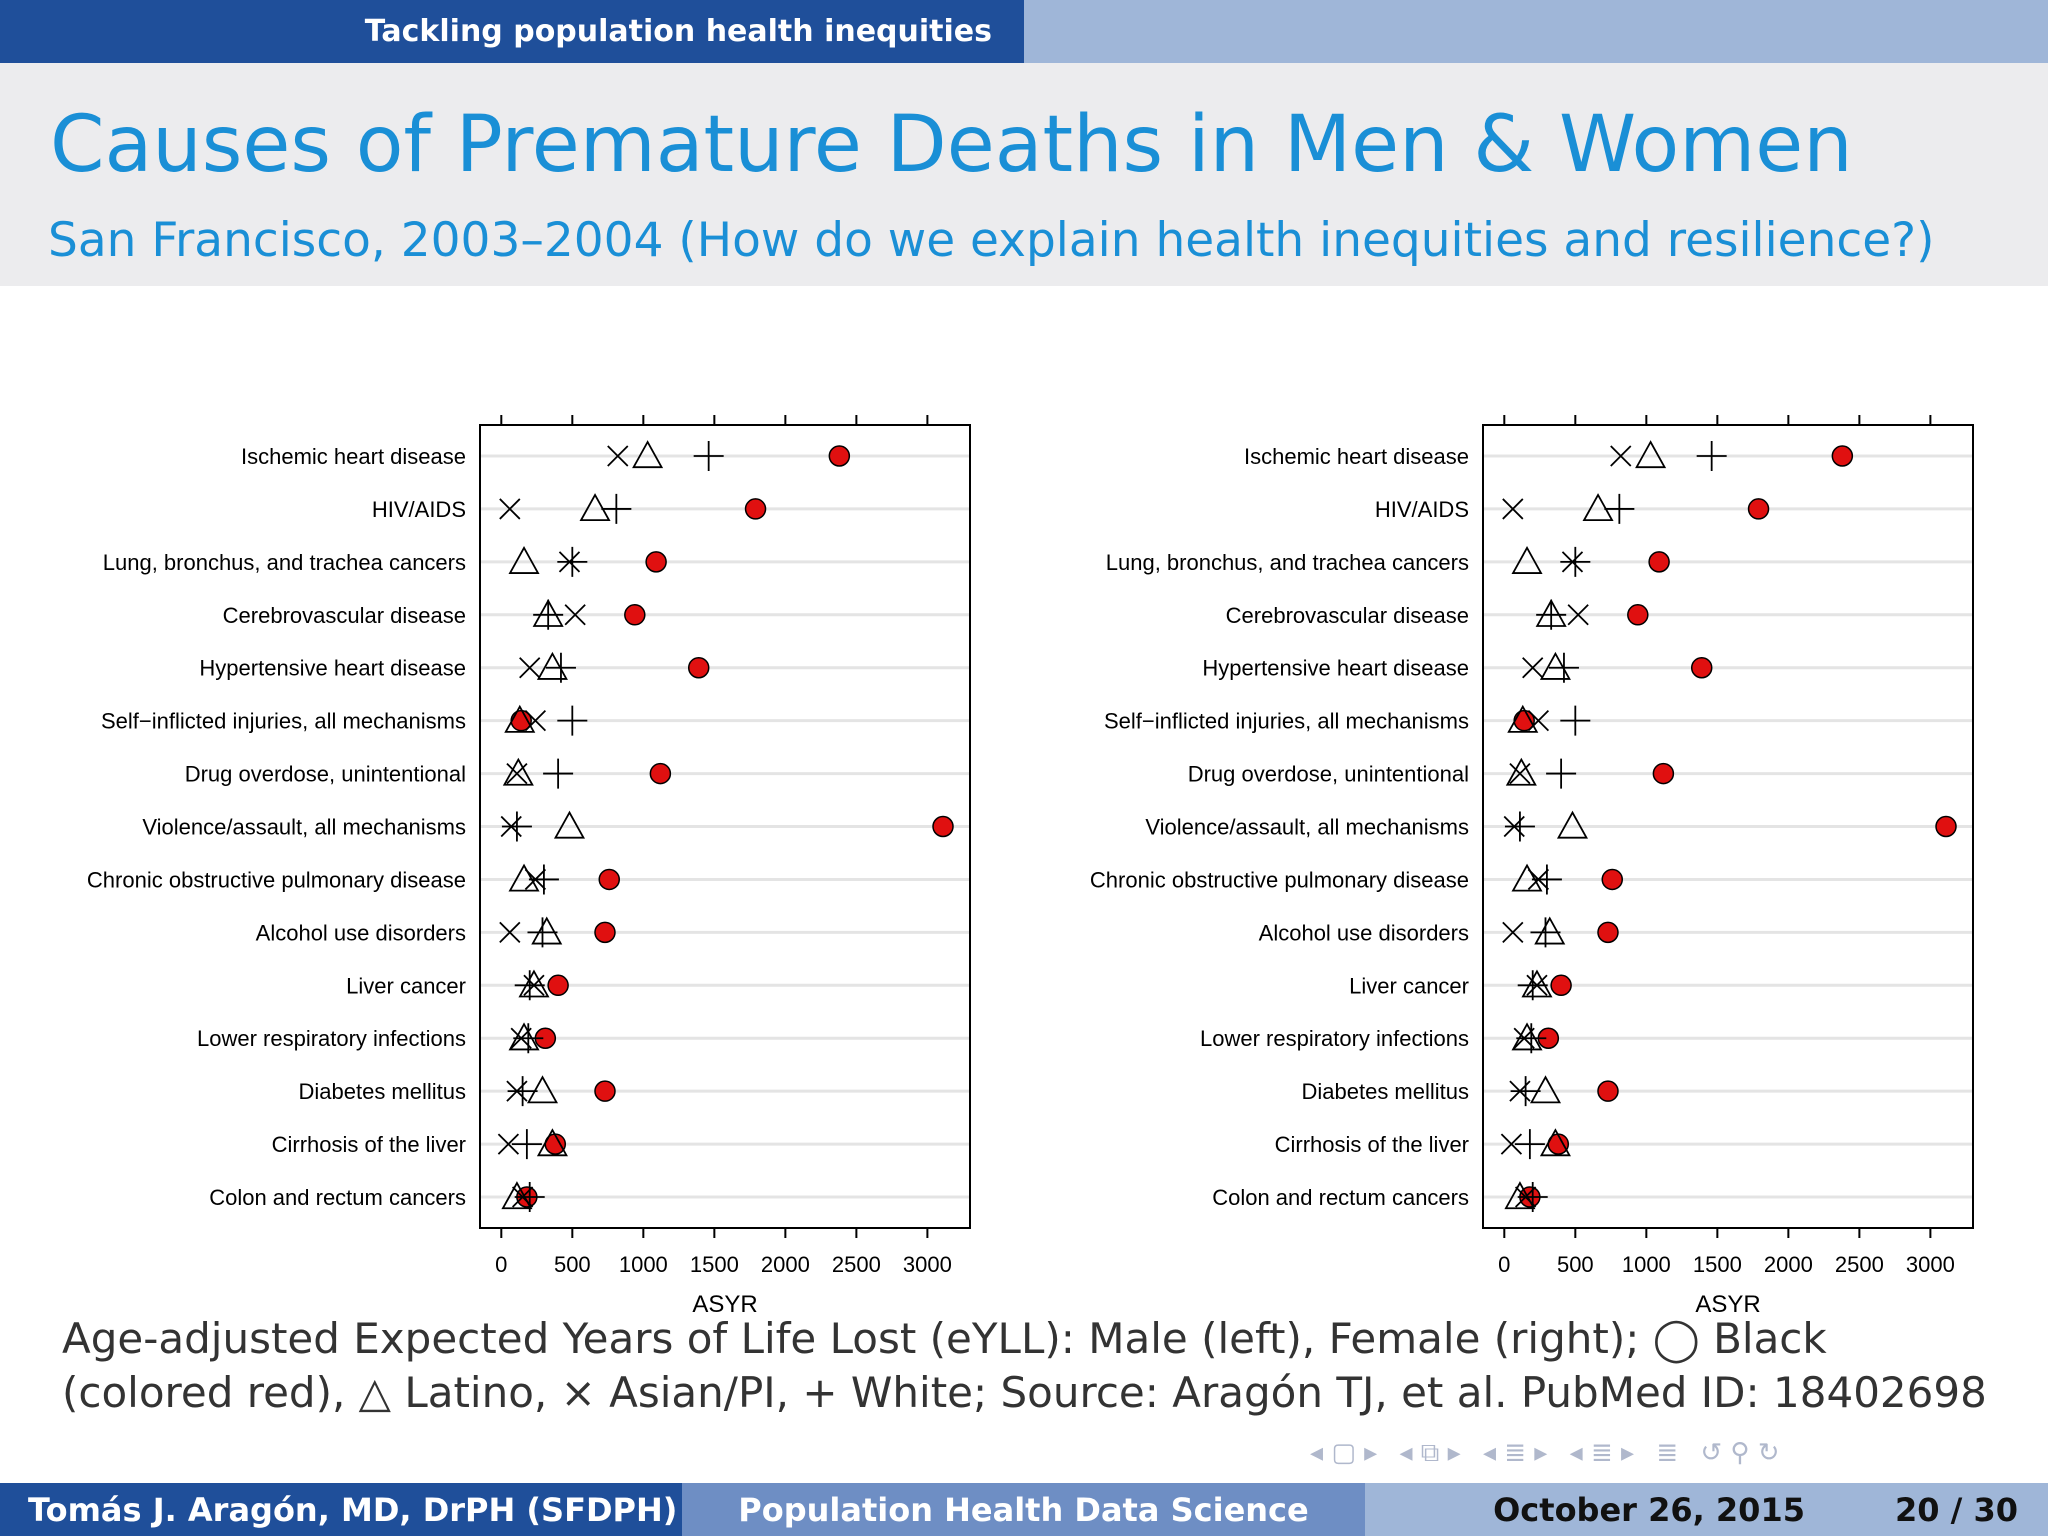 This screenshot has height=1536, width=2048. What do you see at coordinates (304, 827) in the screenshot?
I see `panel1-category-label: Violence/assault, all mechanisms` at bounding box center [304, 827].